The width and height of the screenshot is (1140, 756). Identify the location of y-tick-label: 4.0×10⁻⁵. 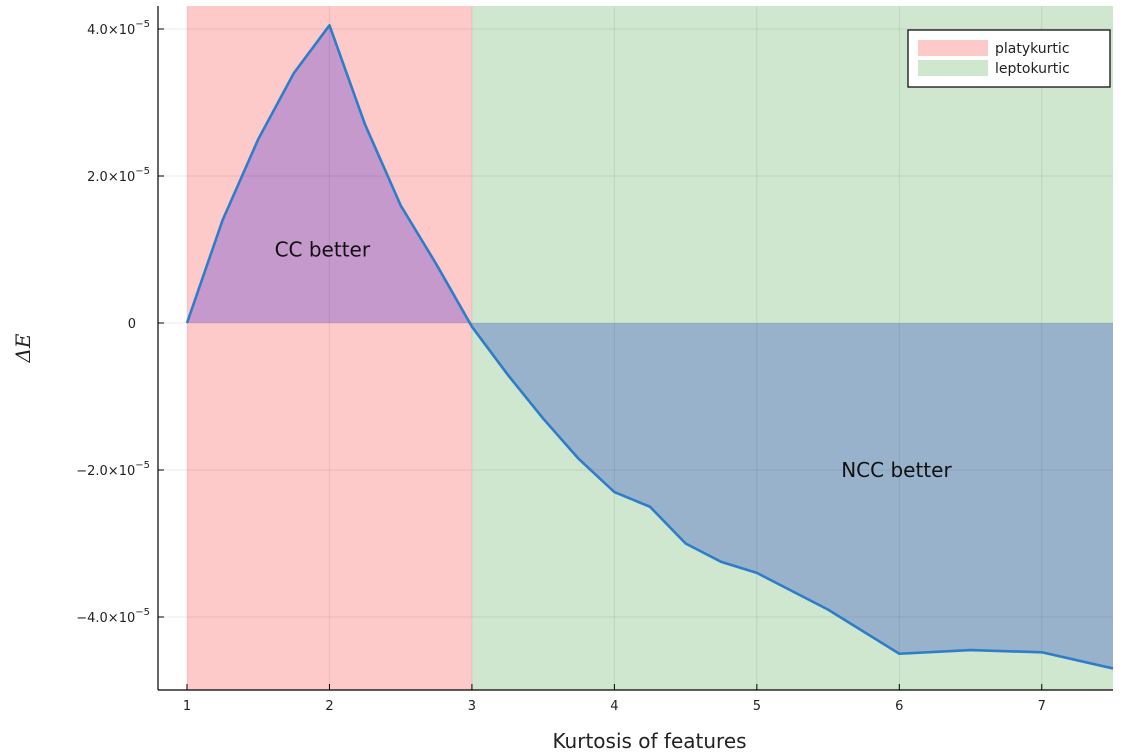
(118, 28).